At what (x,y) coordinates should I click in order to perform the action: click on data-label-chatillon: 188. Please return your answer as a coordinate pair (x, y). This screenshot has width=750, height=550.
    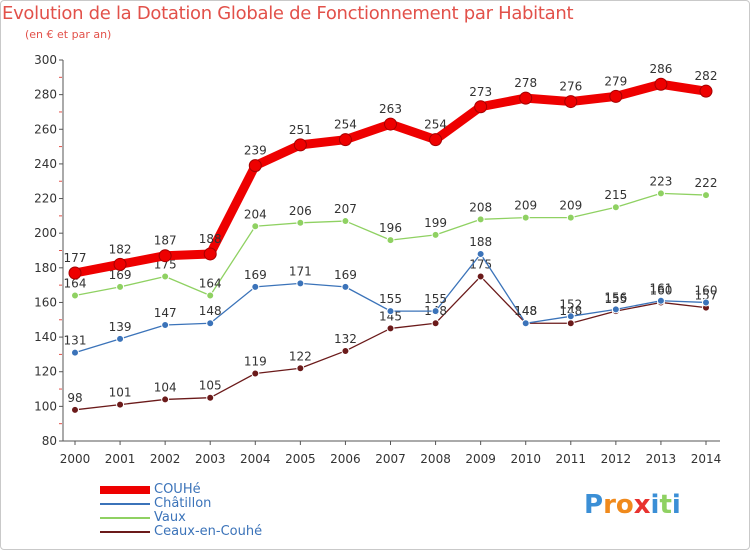
    Looking at the image, I should click on (480, 242).